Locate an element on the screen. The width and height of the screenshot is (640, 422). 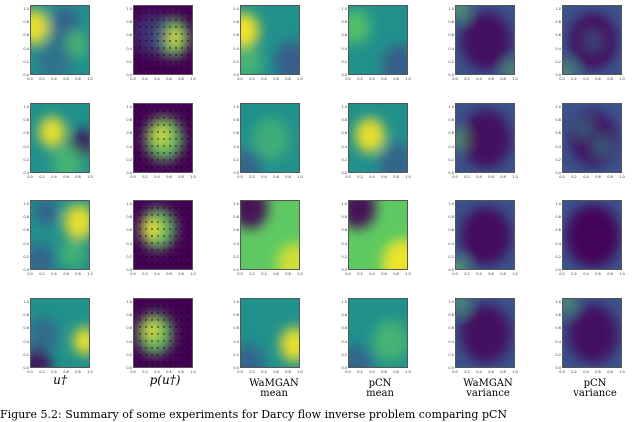
heatmap-field is located at coordinates (60, 40).